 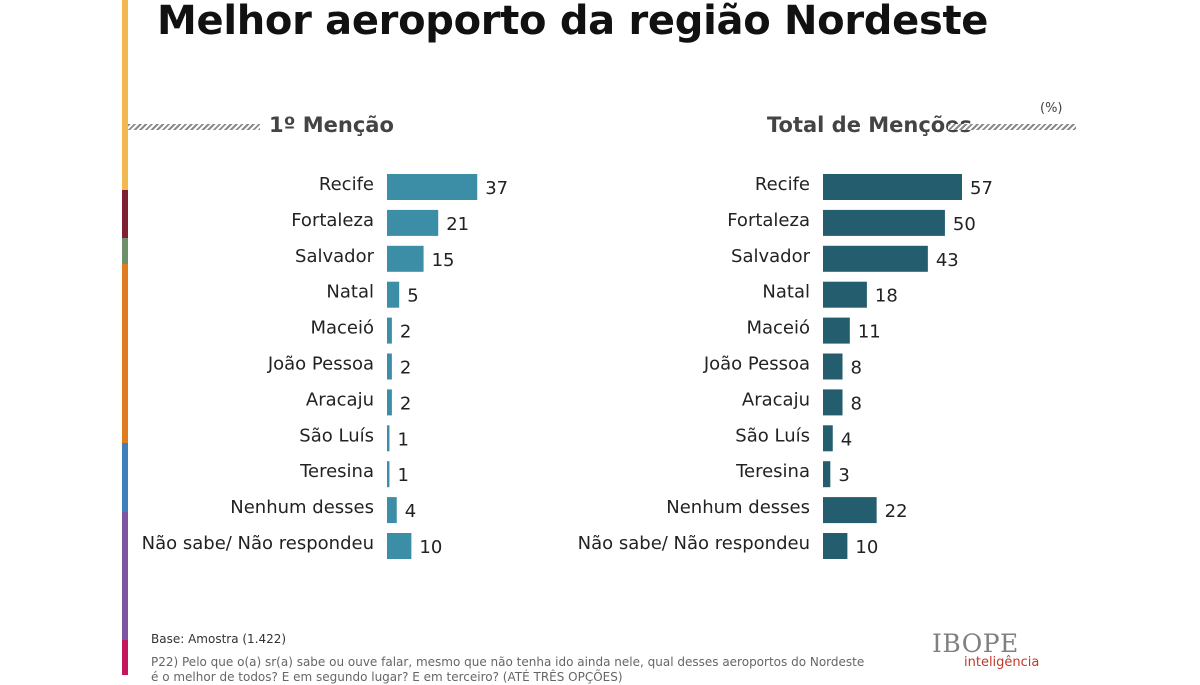 I want to click on total-value-label: 43, so click(x=947, y=260).